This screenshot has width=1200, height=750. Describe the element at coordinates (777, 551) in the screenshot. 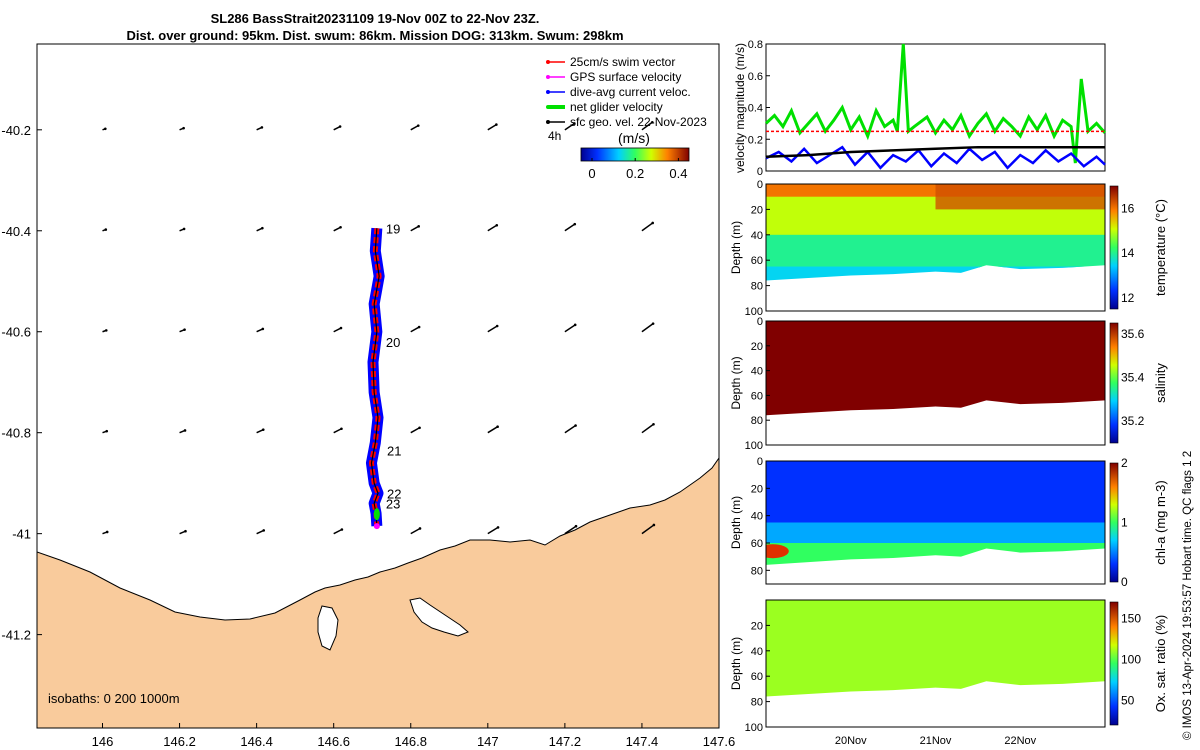

I see `chla-maximum` at that location.